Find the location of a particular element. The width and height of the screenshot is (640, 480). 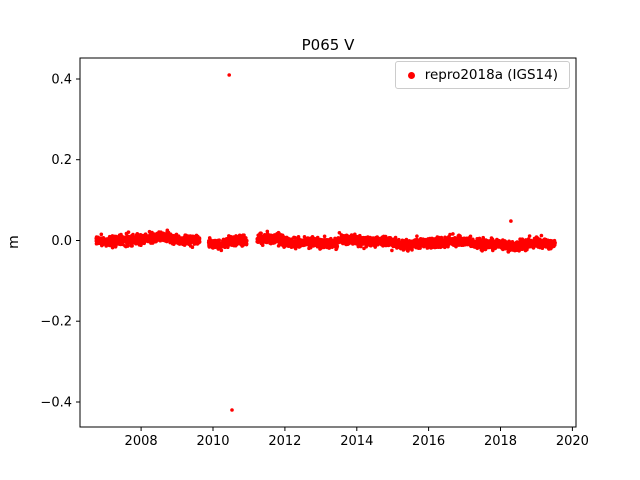

svg-text: 2010 is located at coordinates (212, 441).